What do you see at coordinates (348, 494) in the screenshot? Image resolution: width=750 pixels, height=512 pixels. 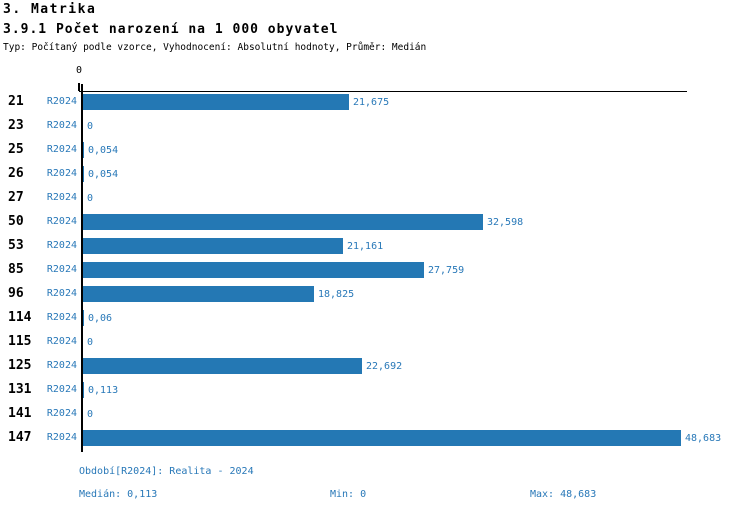 I see `min-stat: Min: 0` at bounding box center [348, 494].